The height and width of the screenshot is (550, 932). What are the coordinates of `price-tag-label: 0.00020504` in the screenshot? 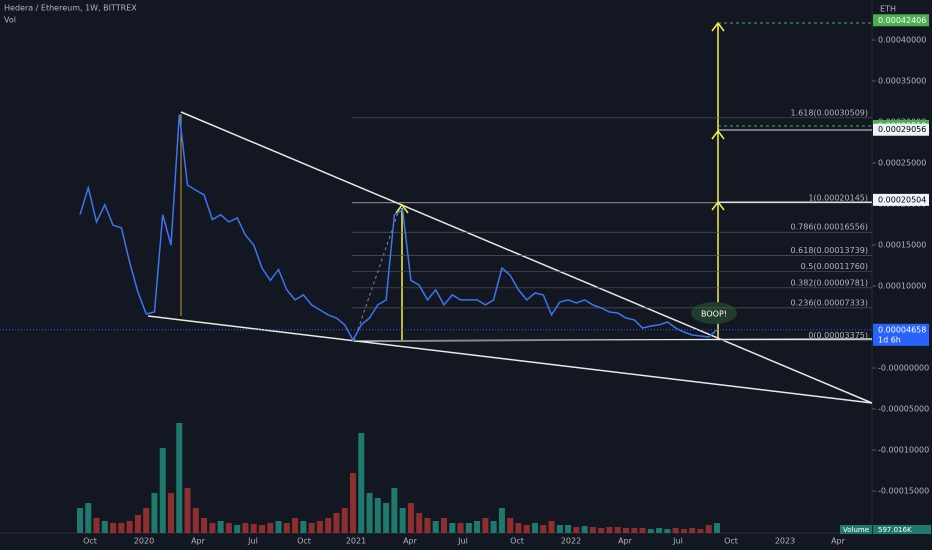 It's located at (902, 199).